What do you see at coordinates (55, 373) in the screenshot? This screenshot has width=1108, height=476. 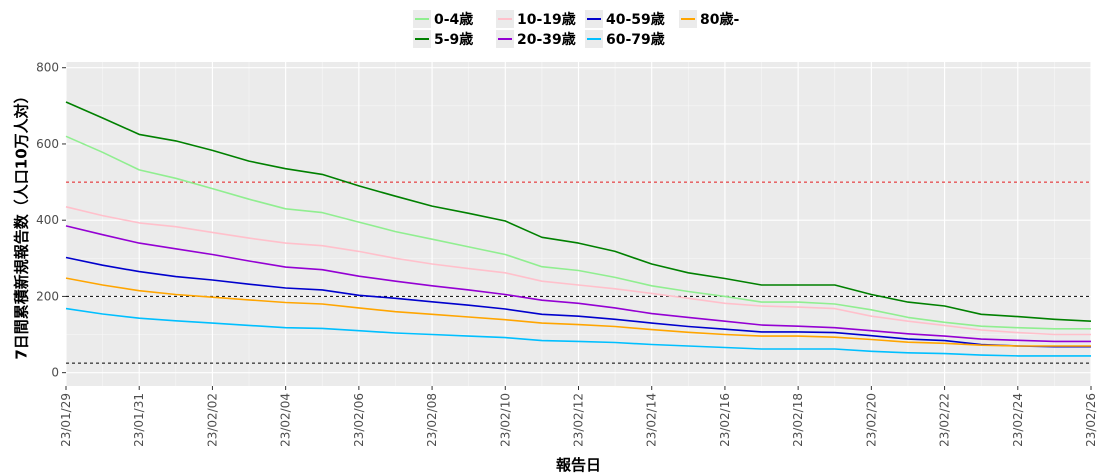 I see `y-tick-label: 0` at bounding box center [55, 373].